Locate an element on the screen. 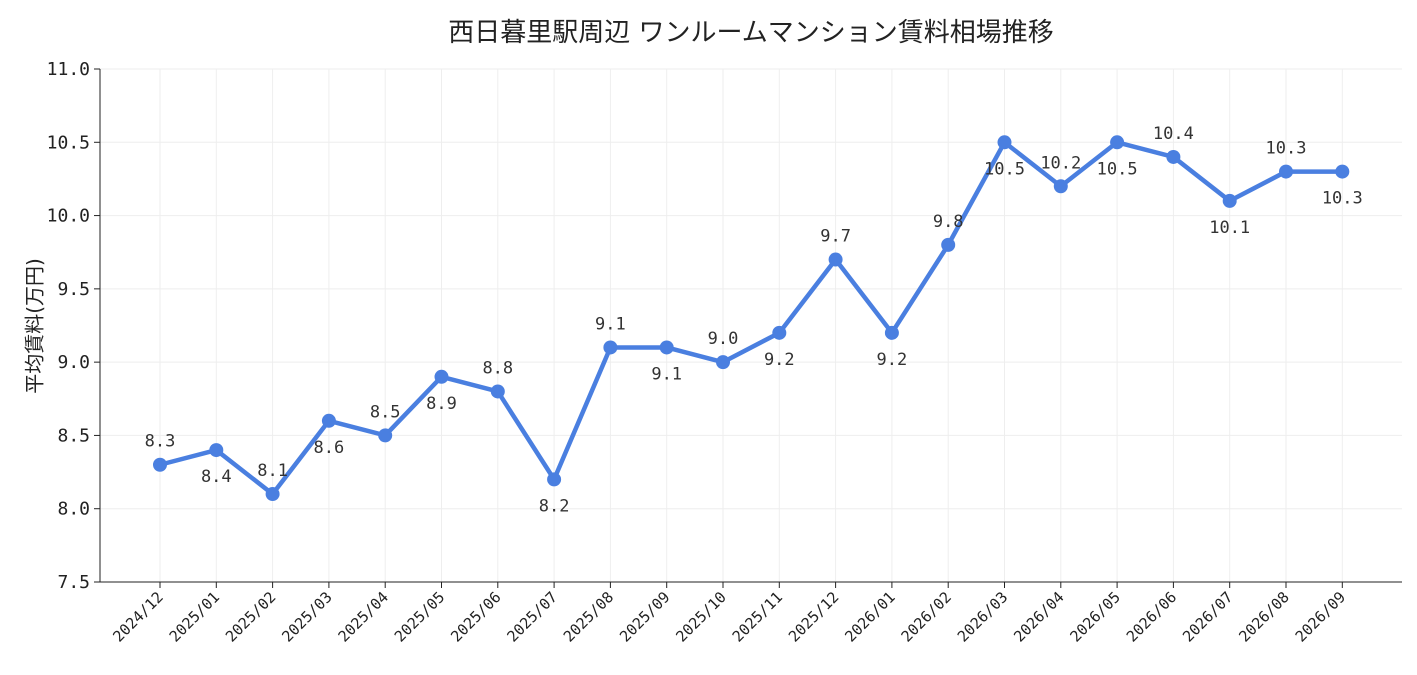 The height and width of the screenshot is (675, 1417). data-label: 10.4 is located at coordinates (1173, 134).